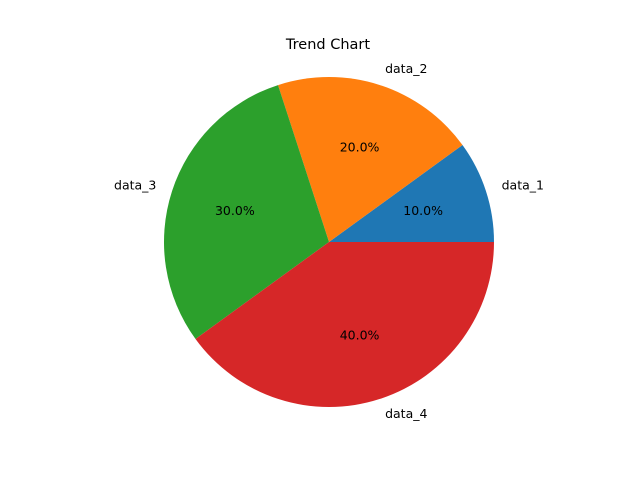 The height and width of the screenshot is (480, 640). Describe the element at coordinates (406, 413) in the screenshot. I see `slice-label-data-4: data_4` at that location.